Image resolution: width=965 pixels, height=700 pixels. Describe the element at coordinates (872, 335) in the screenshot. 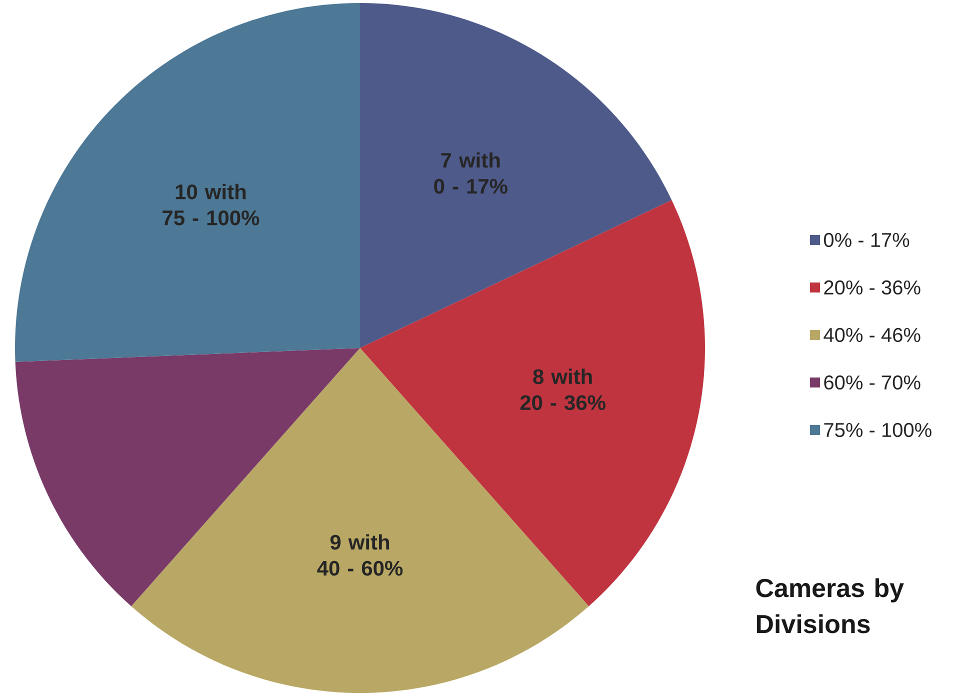

I see `legend-label: 40% - 46%` at that location.